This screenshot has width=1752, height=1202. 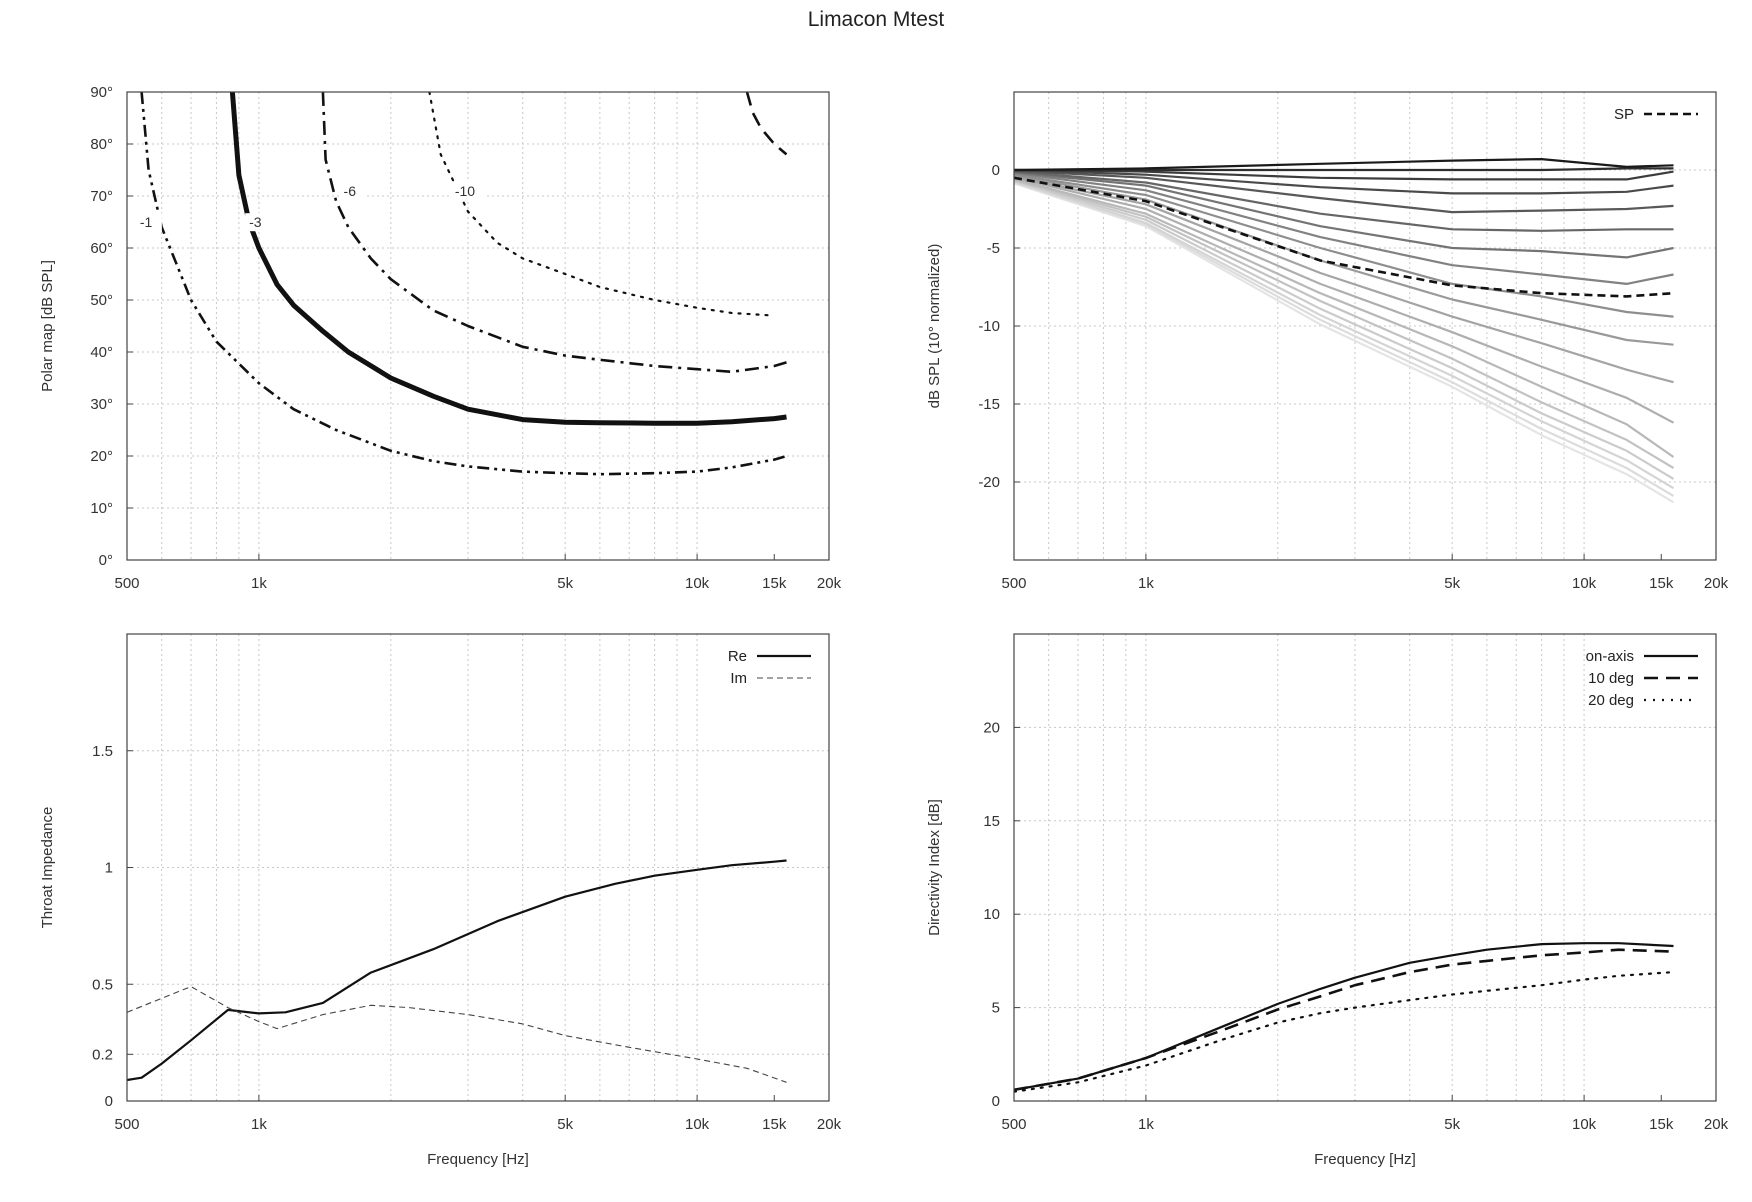 What do you see at coordinates (1344, 1031) in the screenshot?
I see `series-line-20-deg` at bounding box center [1344, 1031].